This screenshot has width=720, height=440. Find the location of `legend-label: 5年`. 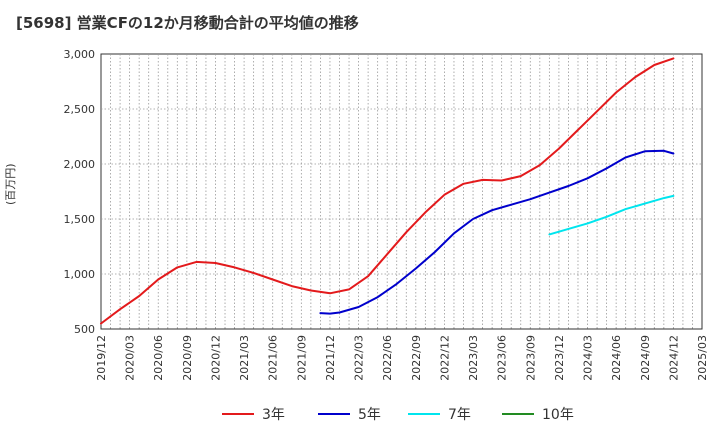

legend-label: 5年 is located at coordinates (369, 415).